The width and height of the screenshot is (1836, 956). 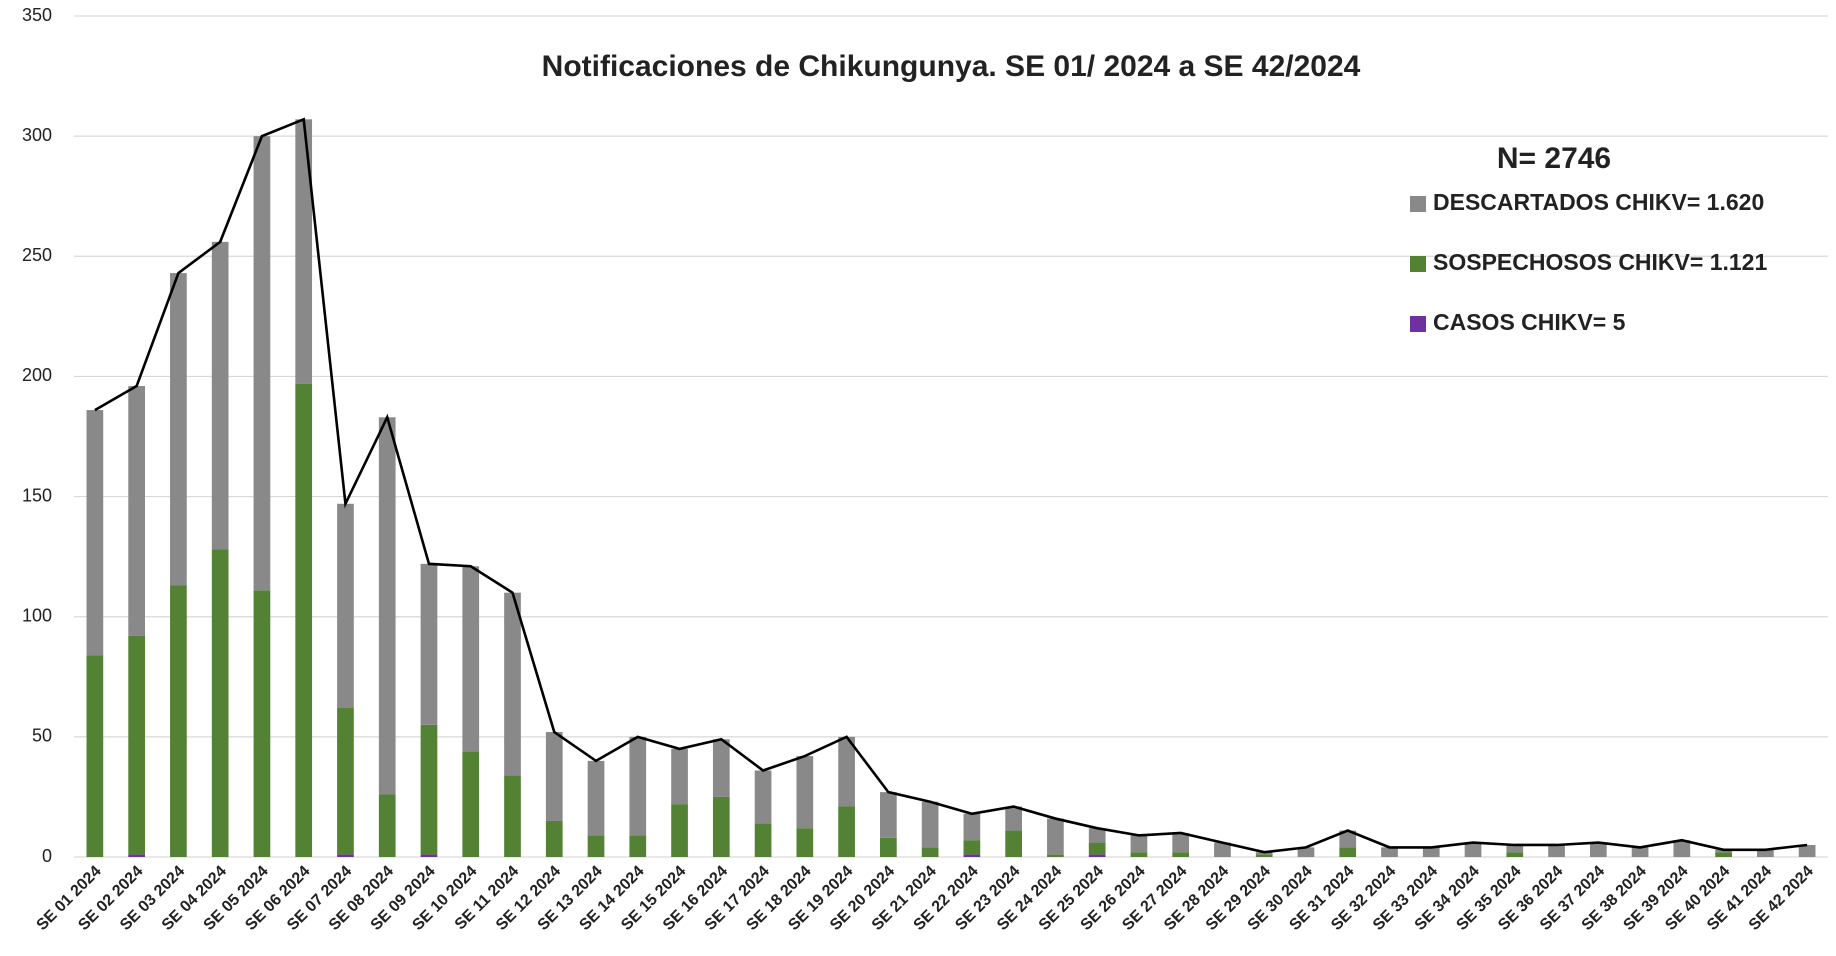 I want to click on legend-title: N= 2746, so click(x=1554, y=158).